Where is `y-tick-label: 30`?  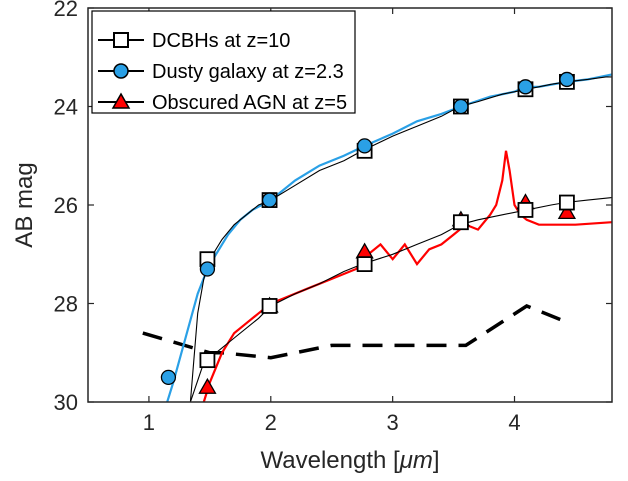
y-tick-label: 30 is located at coordinates (66, 402).